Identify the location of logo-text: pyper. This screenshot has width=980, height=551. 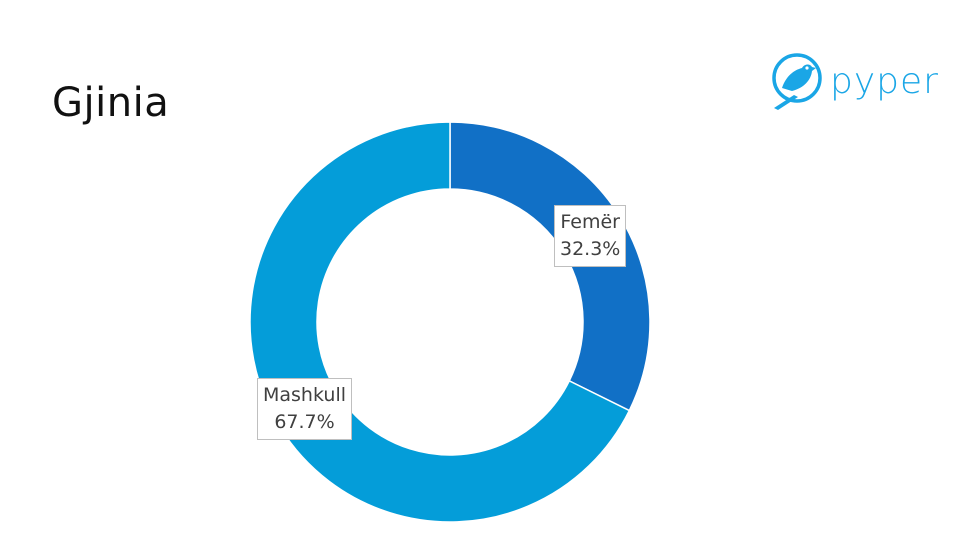
(884, 81).